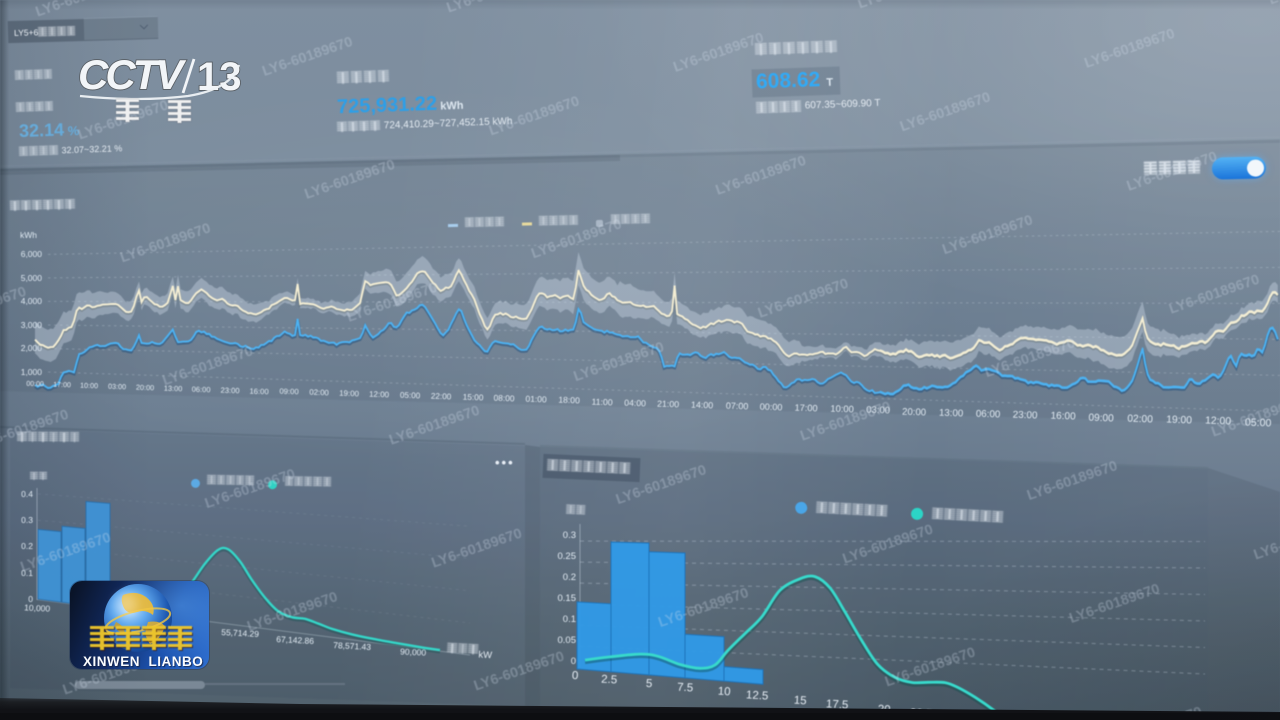  I want to click on svg-text: 0.15, so click(567, 598).